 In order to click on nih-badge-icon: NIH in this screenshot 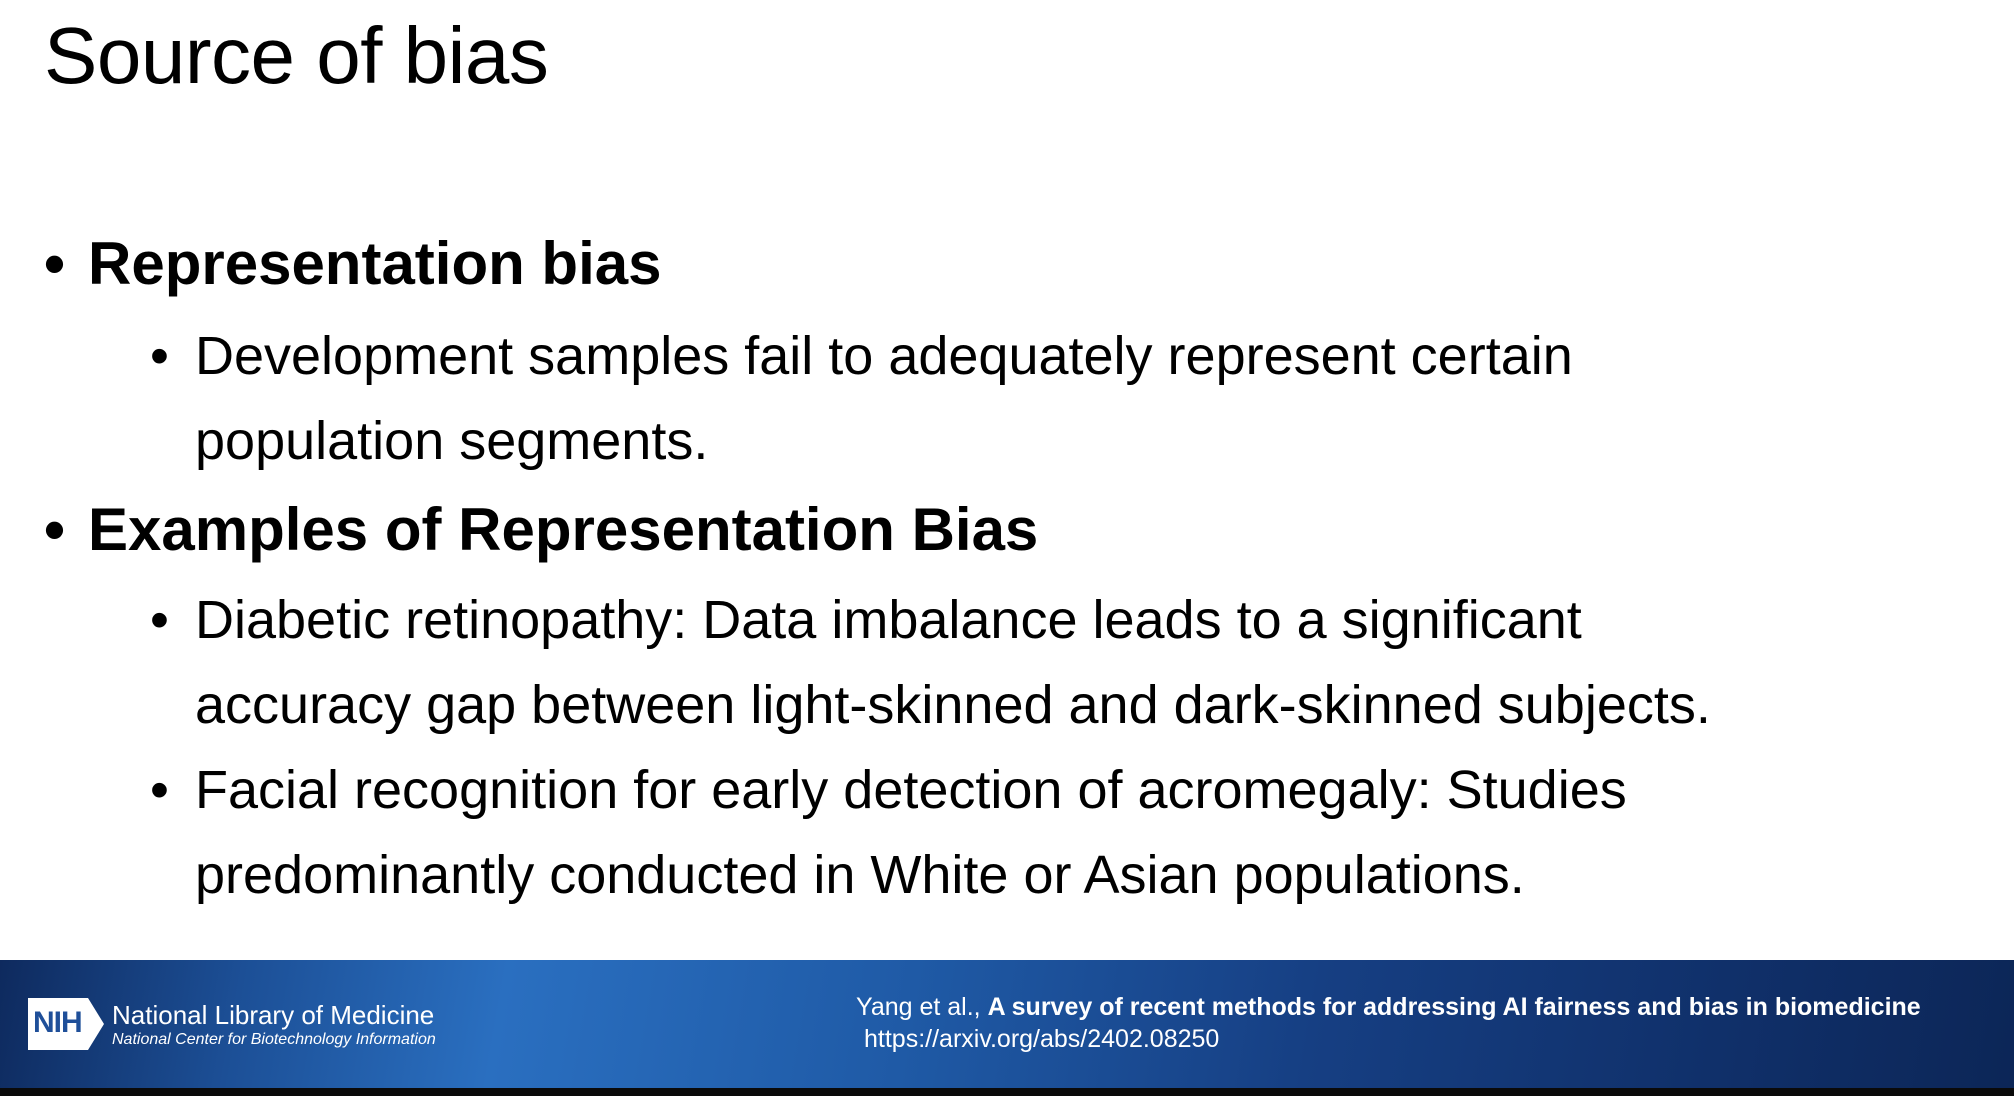, I will do `click(66, 1024)`.